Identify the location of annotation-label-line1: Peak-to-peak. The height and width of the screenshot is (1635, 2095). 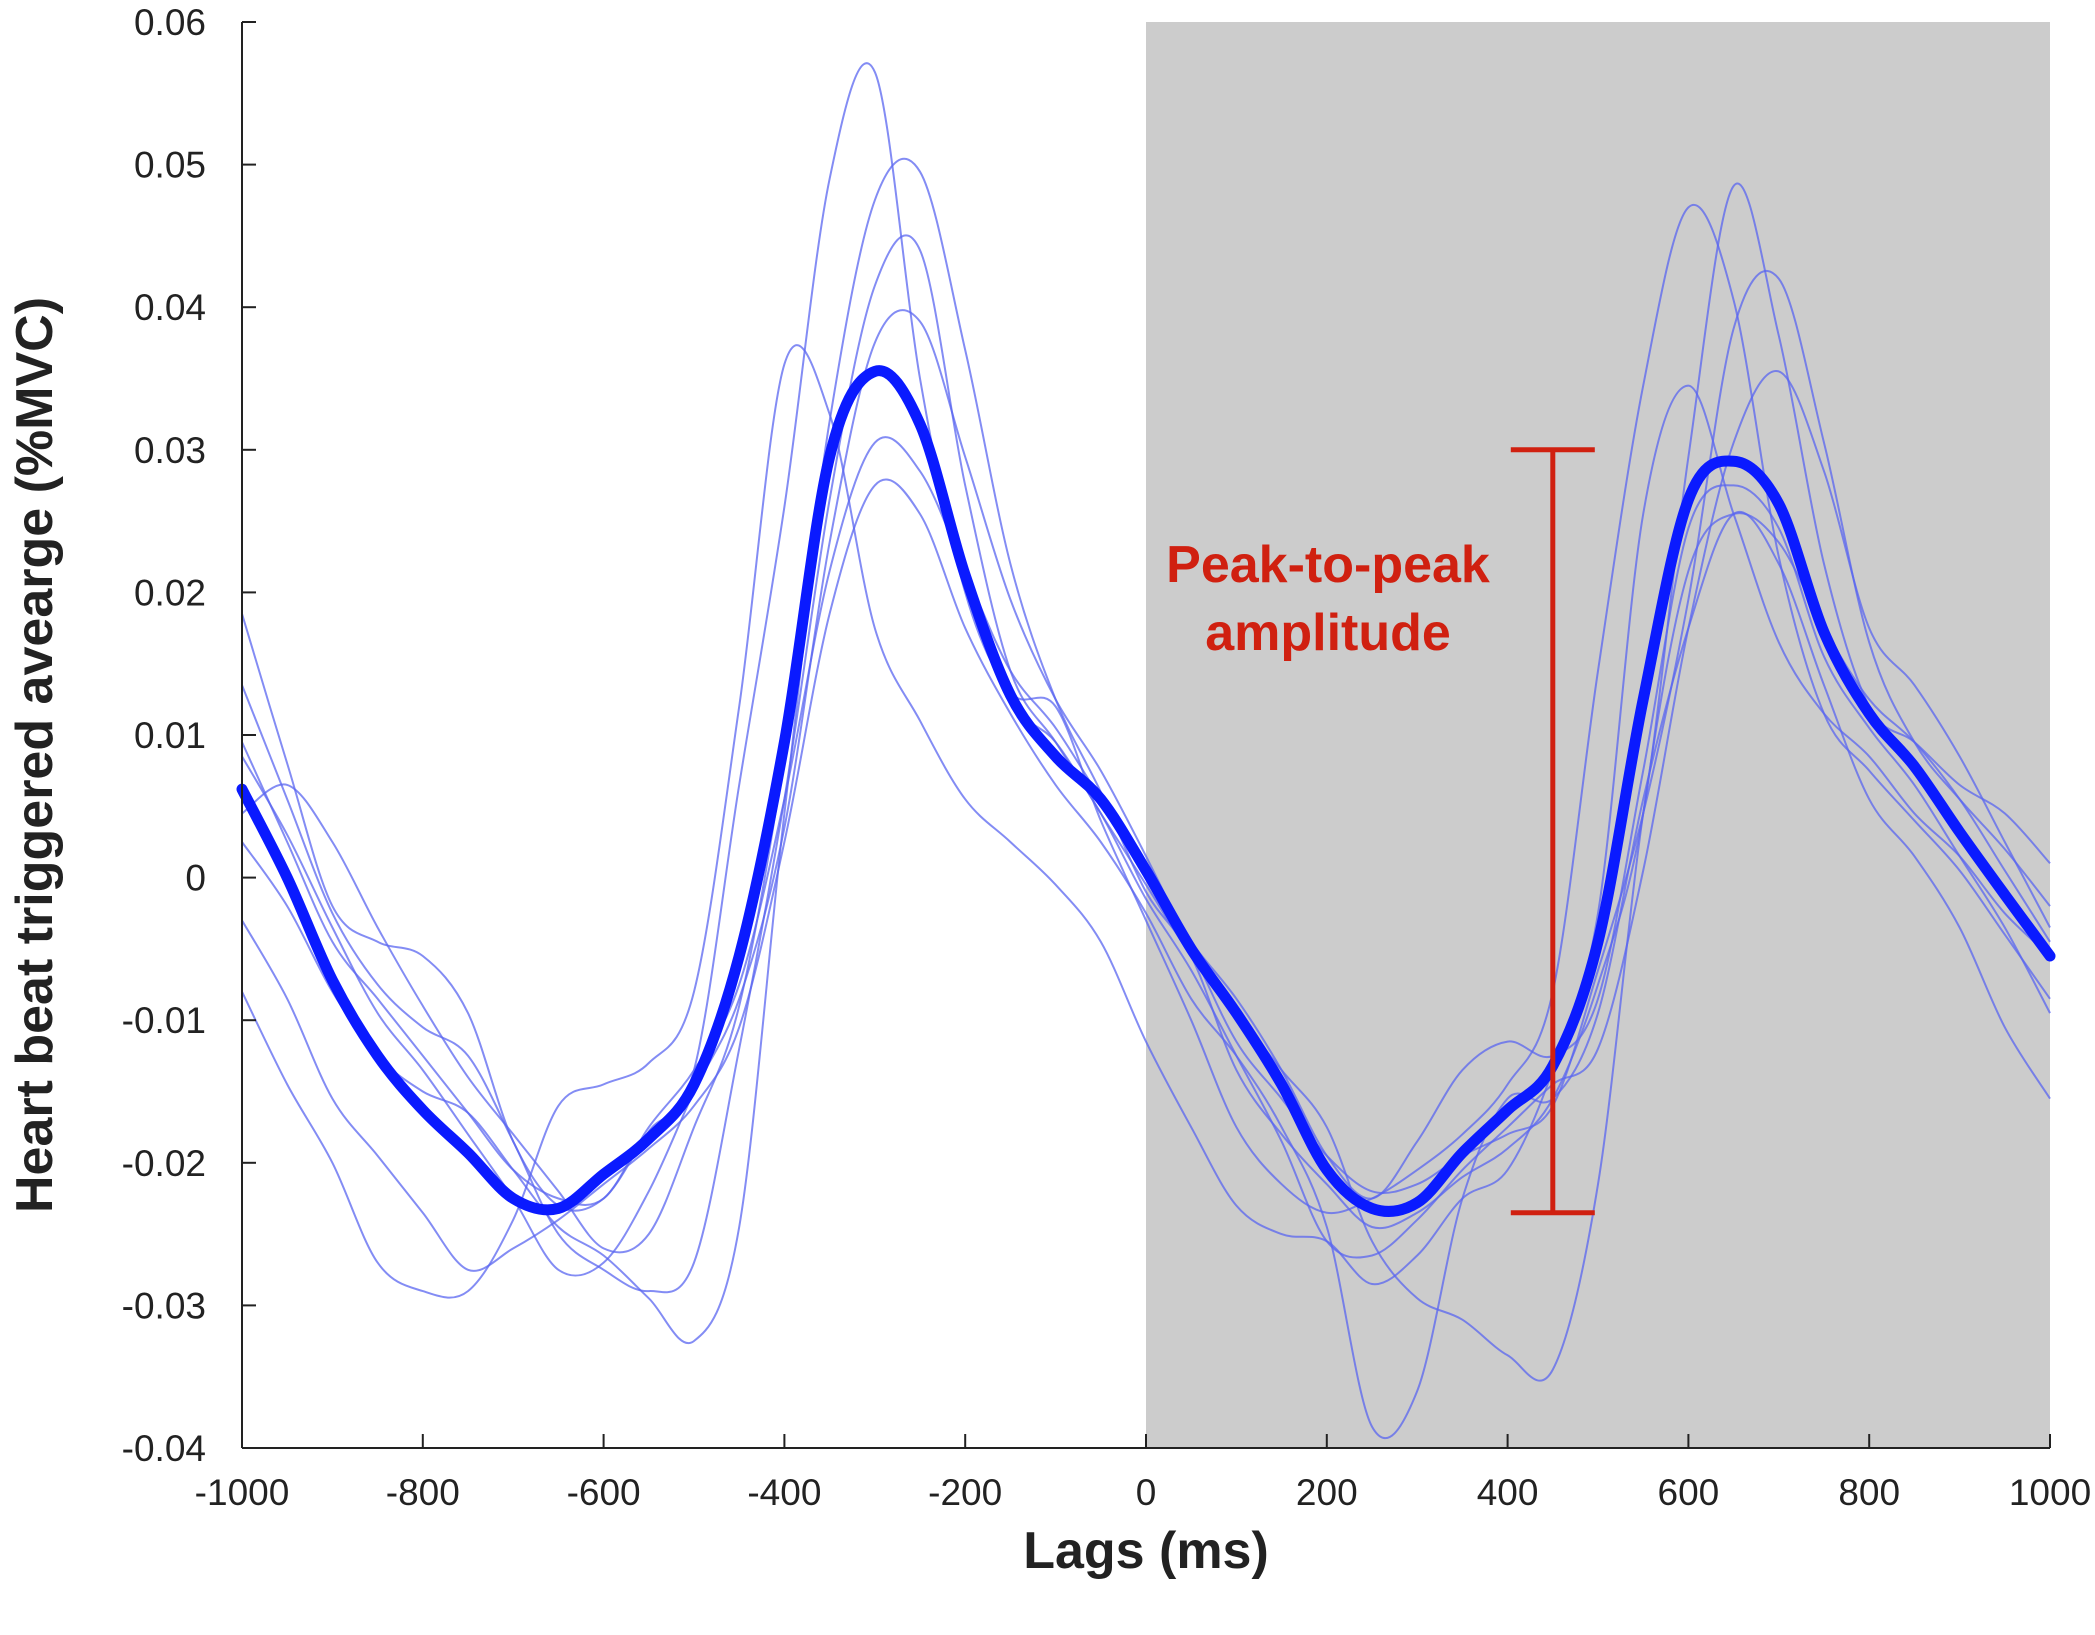
(1328, 565).